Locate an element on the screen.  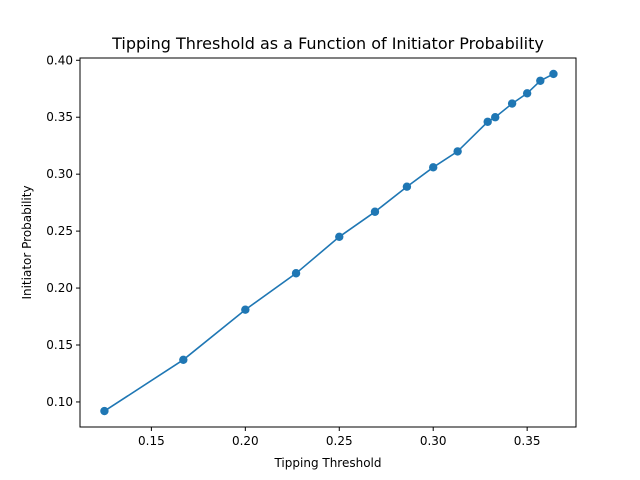
x-tick-label: 0.35 is located at coordinates (527, 441).